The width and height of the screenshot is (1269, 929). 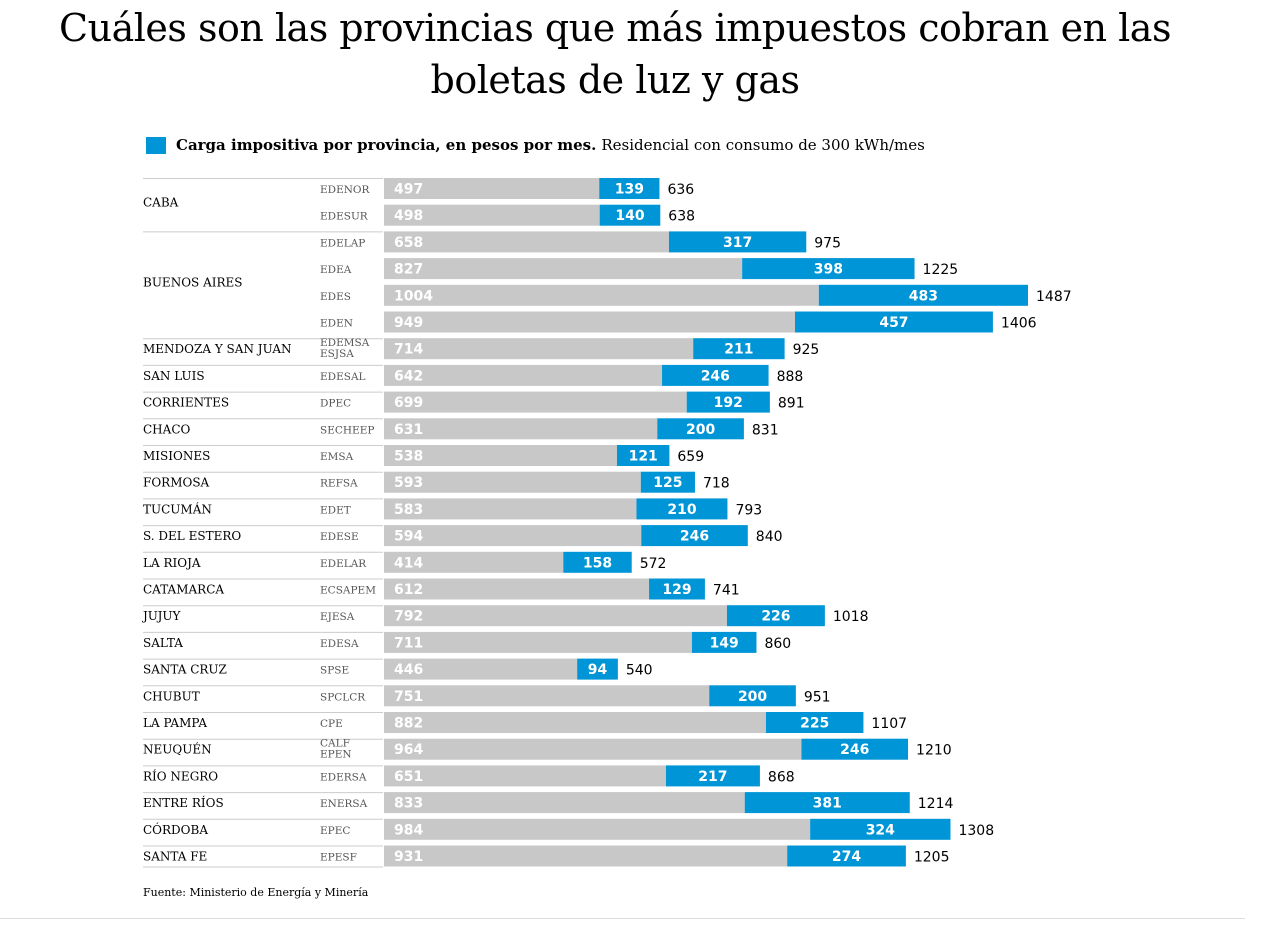 What do you see at coordinates (337, 354) in the screenshot?
I see `company-label: ESJSA` at bounding box center [337, 354].